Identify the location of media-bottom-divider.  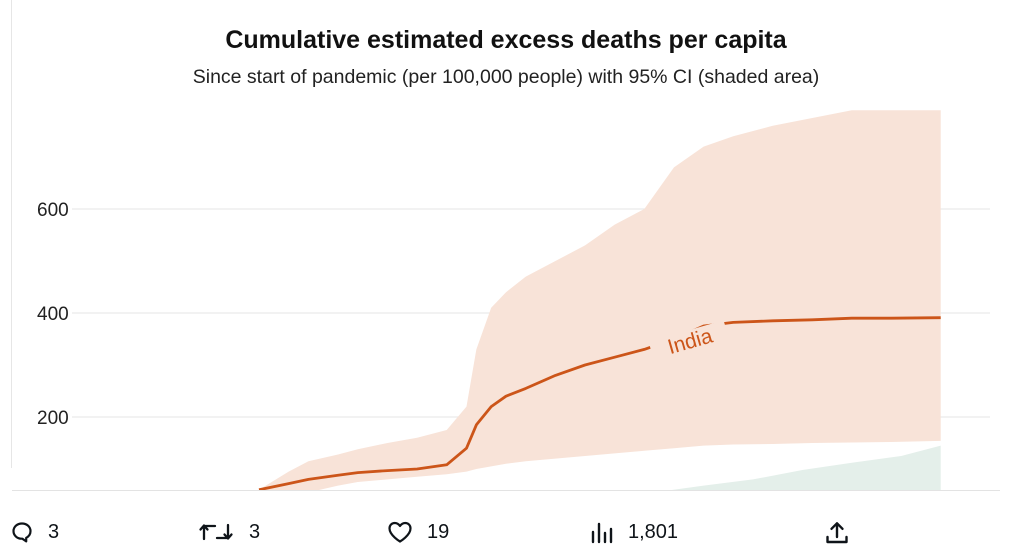
(506, 490).